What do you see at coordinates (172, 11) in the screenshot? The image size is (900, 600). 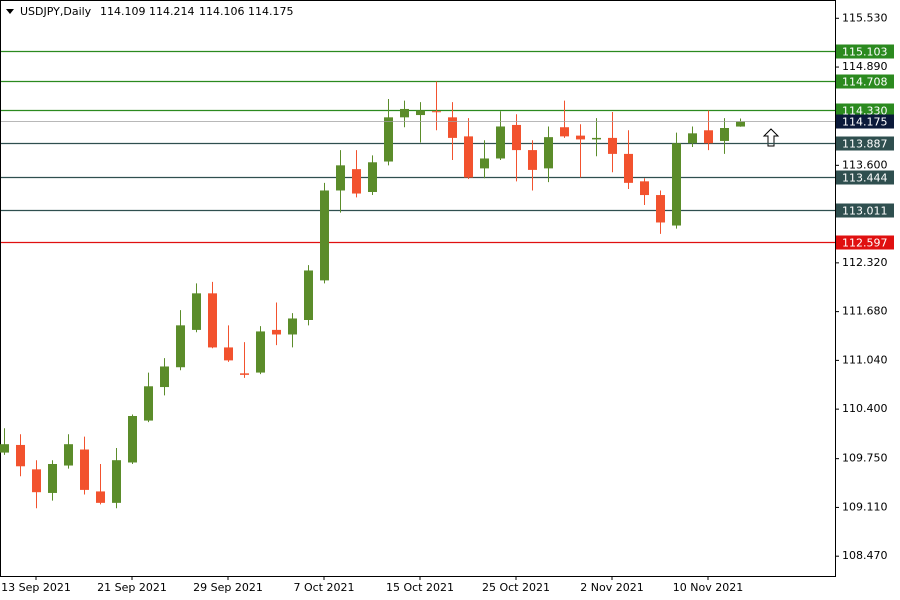 I see `header-high: 114.214` at bounding box center [172, 11].